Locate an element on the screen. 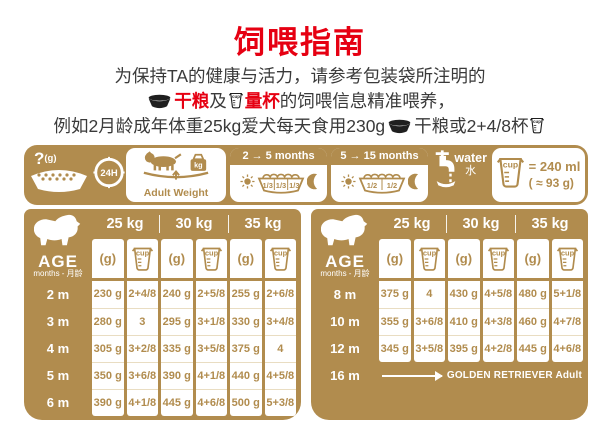 The image size is (600, 430). table-column: (g) 255 g 330 g 375 g 440 g 500 g is located at coordinates (246, 327).